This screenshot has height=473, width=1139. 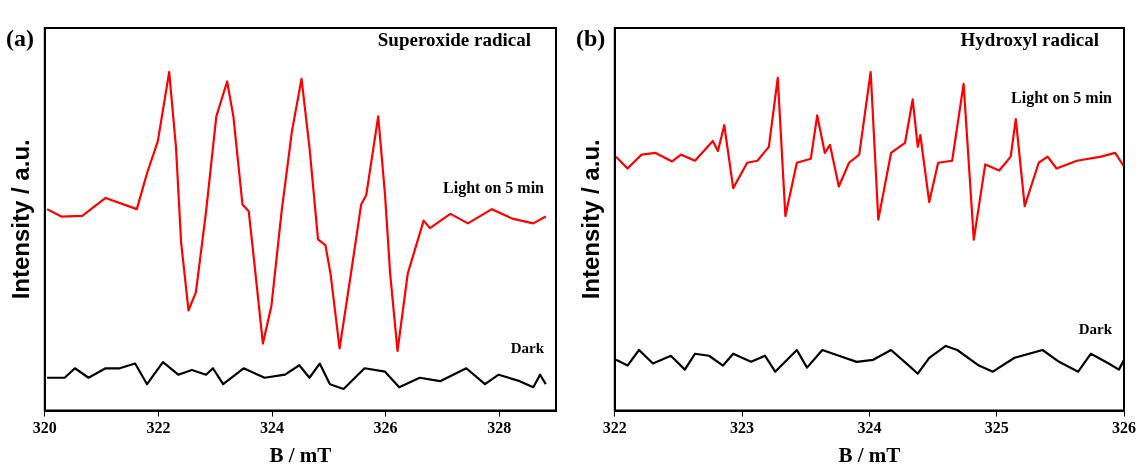 I want to click on x-tick-label: 323, so click(x=742, y=428).